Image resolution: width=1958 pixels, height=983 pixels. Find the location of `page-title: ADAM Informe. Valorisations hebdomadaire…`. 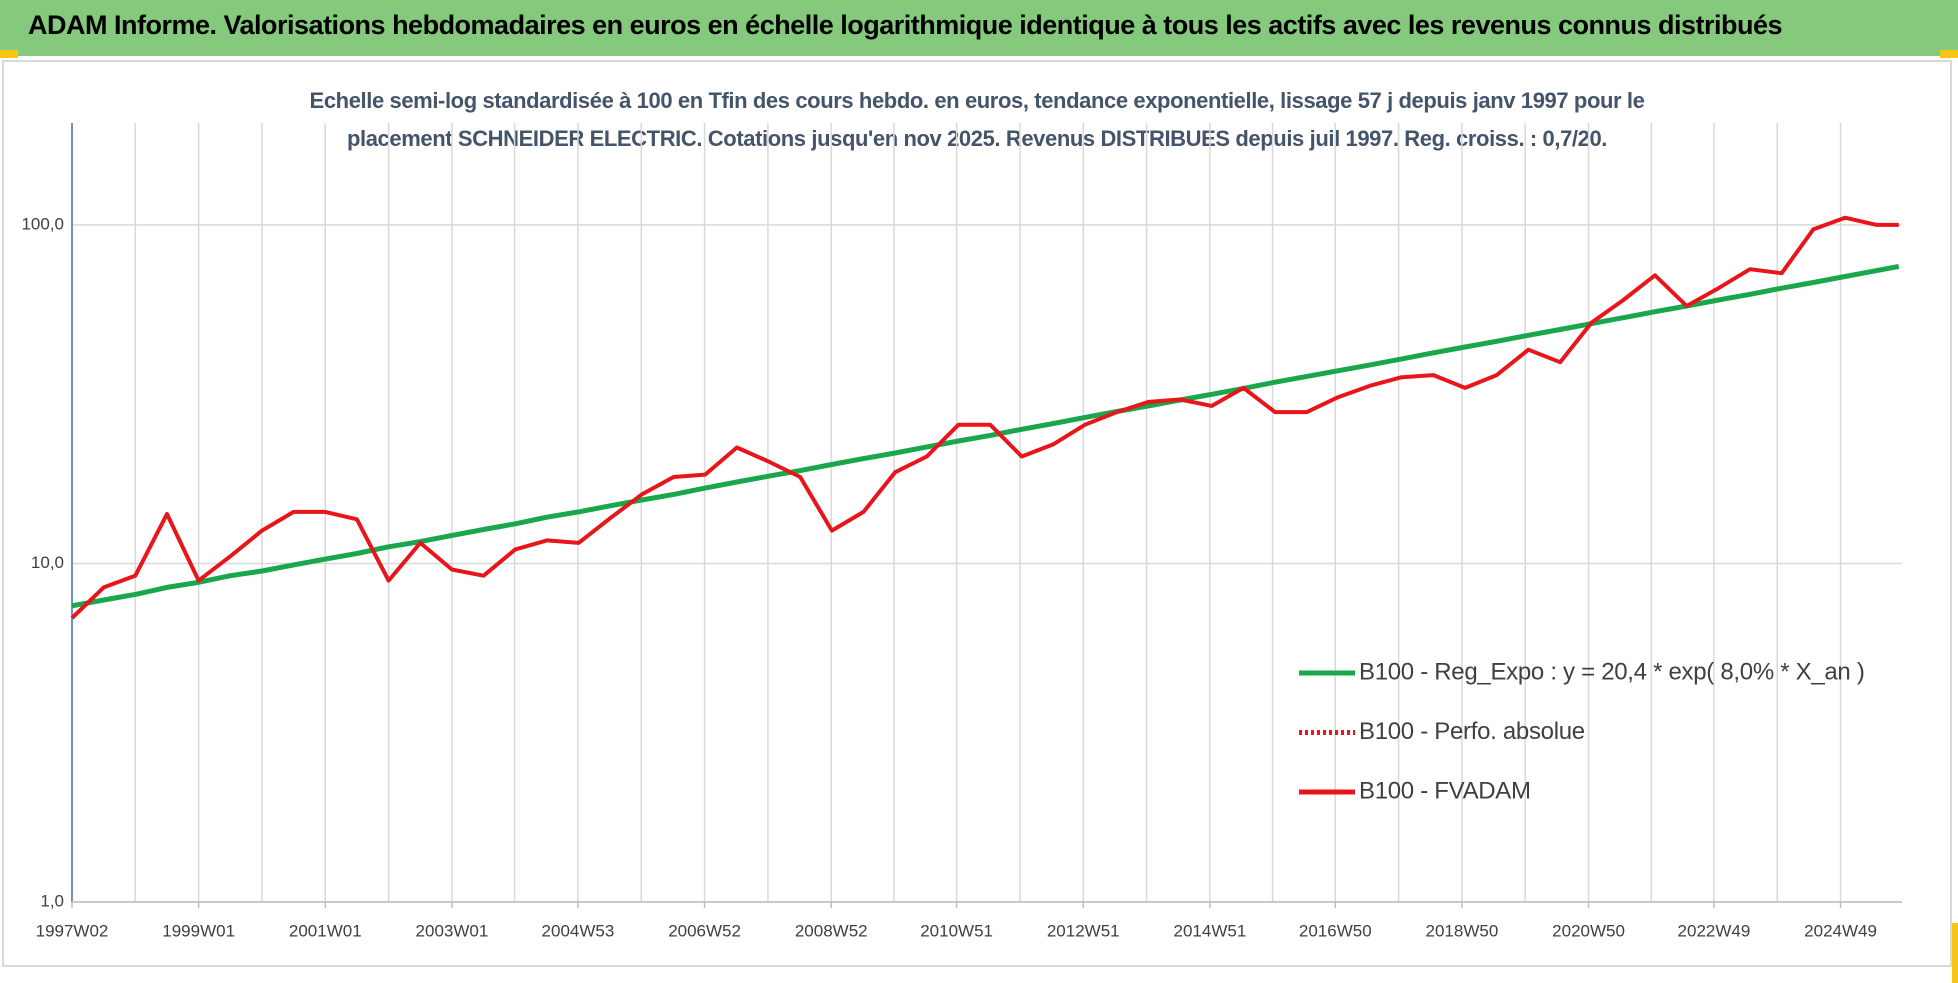

page-title: ADAM Informe. Valorisations hebdomadaire… is located at coordinates (905, 25).